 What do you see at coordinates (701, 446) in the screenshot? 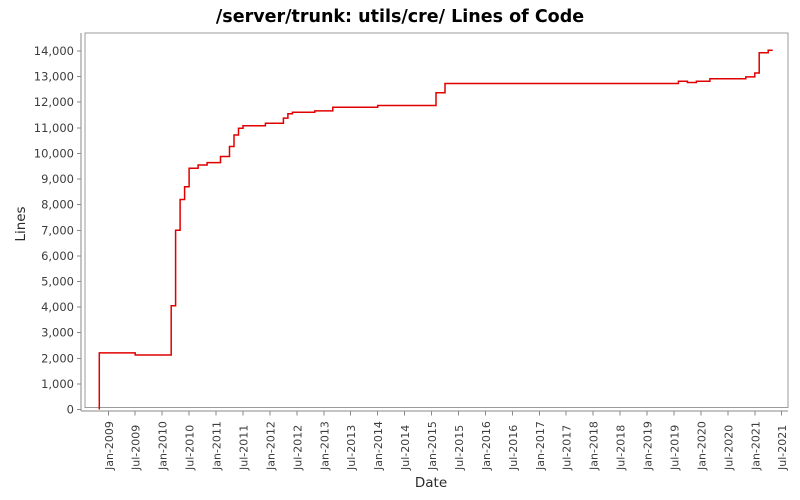
I see `x-tick-label: Jan-2020` at bounding box center [701, 446].